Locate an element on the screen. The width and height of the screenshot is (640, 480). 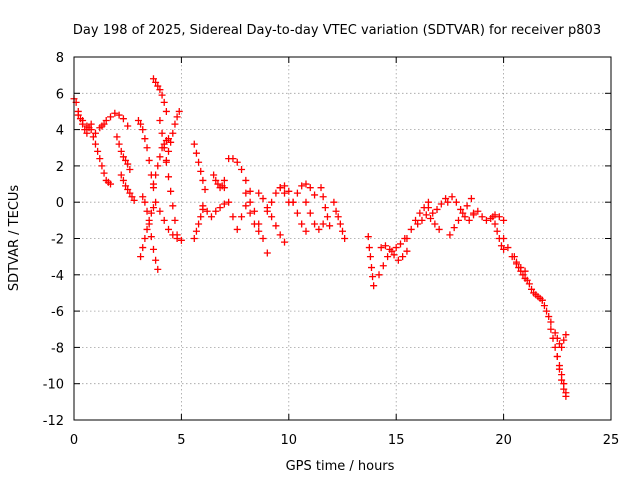
y-tick-label: -10 is located at coordinates (53, 385).